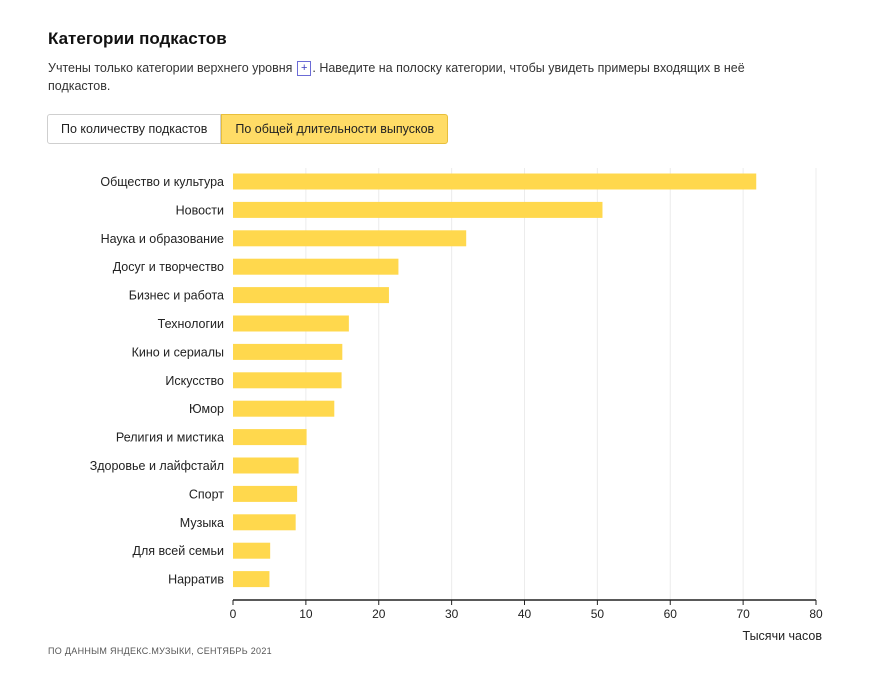 The height and width of the screenshot is (685, 873). What do you see at coordinates (196, 580) in the screenshot?
I see `category-label: Нарратив` at bounding box center [196, 580].